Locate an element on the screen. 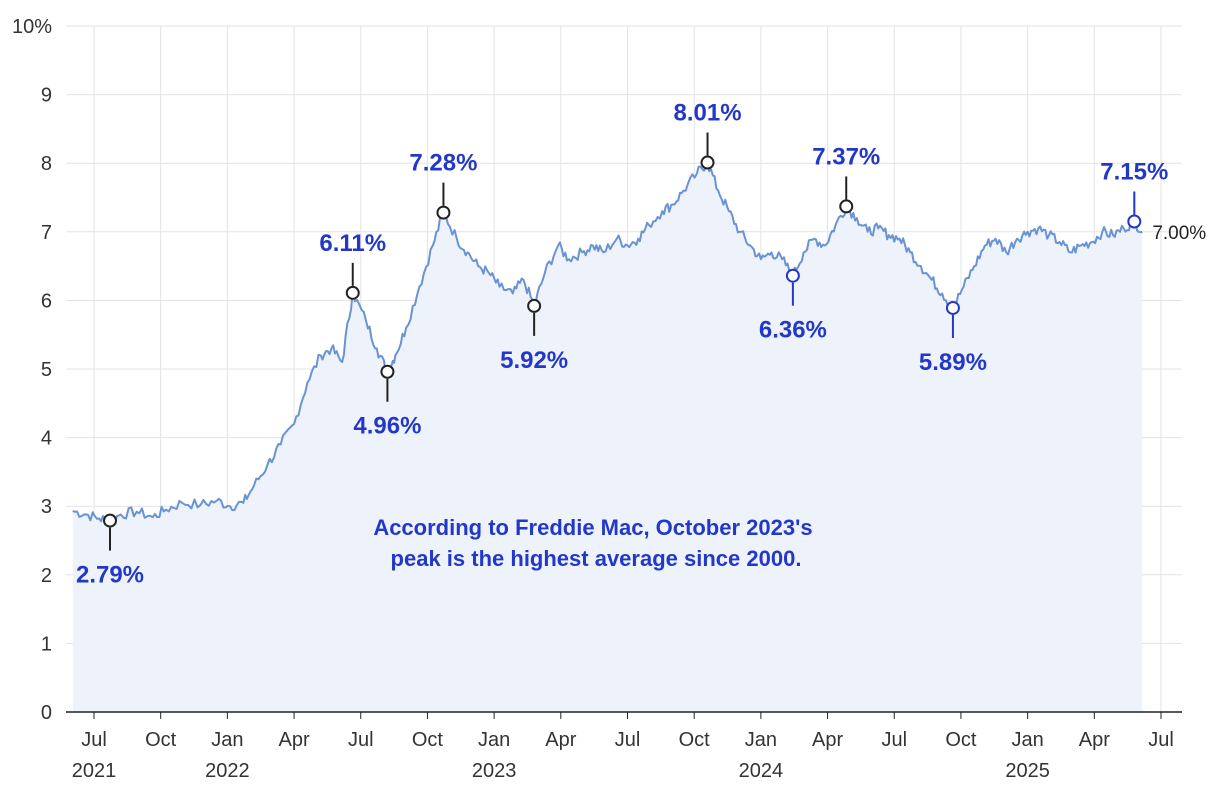 The height and width of the screenshot is (794, 1220). y-tick-label: 1 is located at coordinates (46, 644).